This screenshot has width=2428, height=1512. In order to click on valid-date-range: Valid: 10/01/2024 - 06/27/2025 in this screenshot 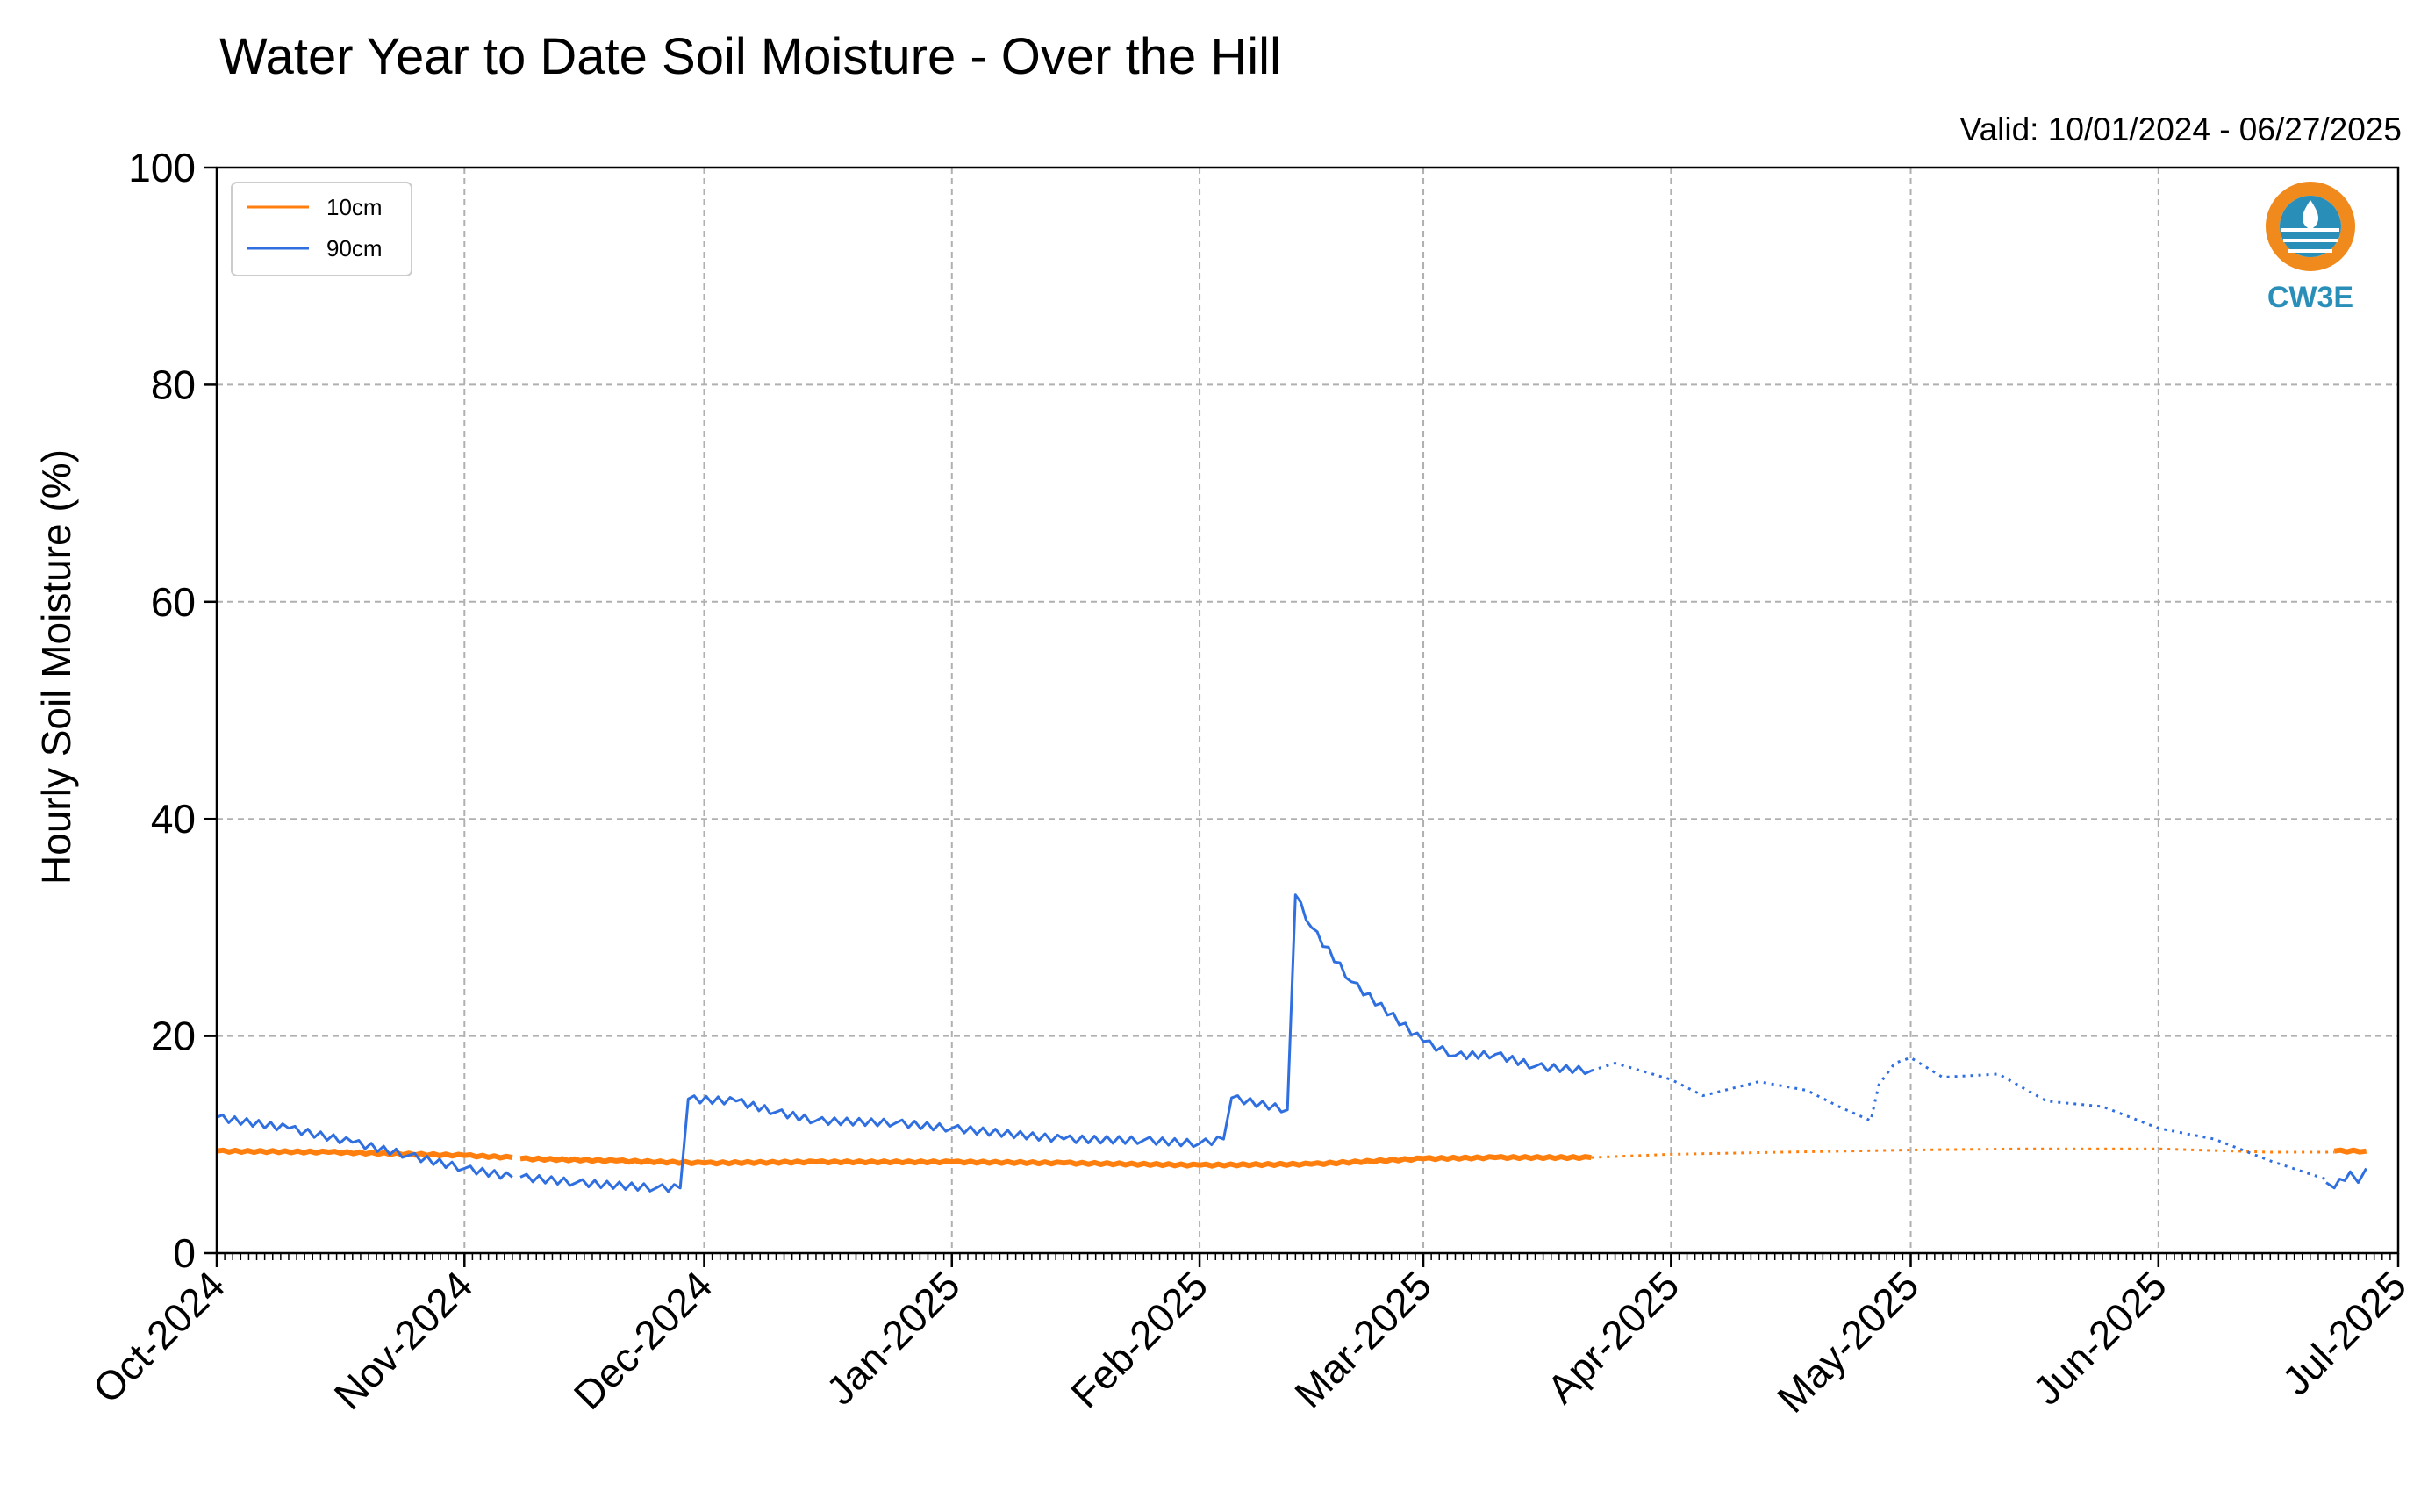, I will do `click(2181, 129)`.